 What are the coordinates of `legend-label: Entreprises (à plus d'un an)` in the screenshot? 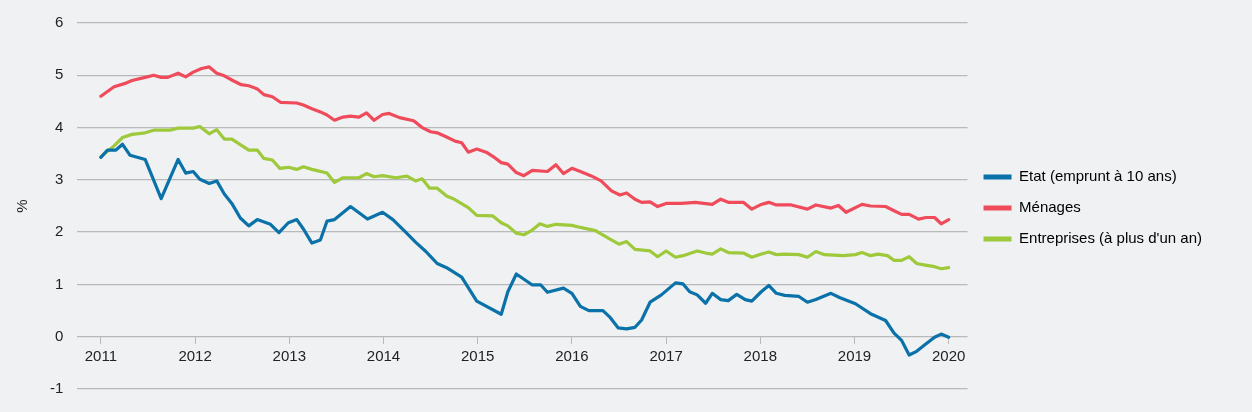 It's located at (1111, 238).